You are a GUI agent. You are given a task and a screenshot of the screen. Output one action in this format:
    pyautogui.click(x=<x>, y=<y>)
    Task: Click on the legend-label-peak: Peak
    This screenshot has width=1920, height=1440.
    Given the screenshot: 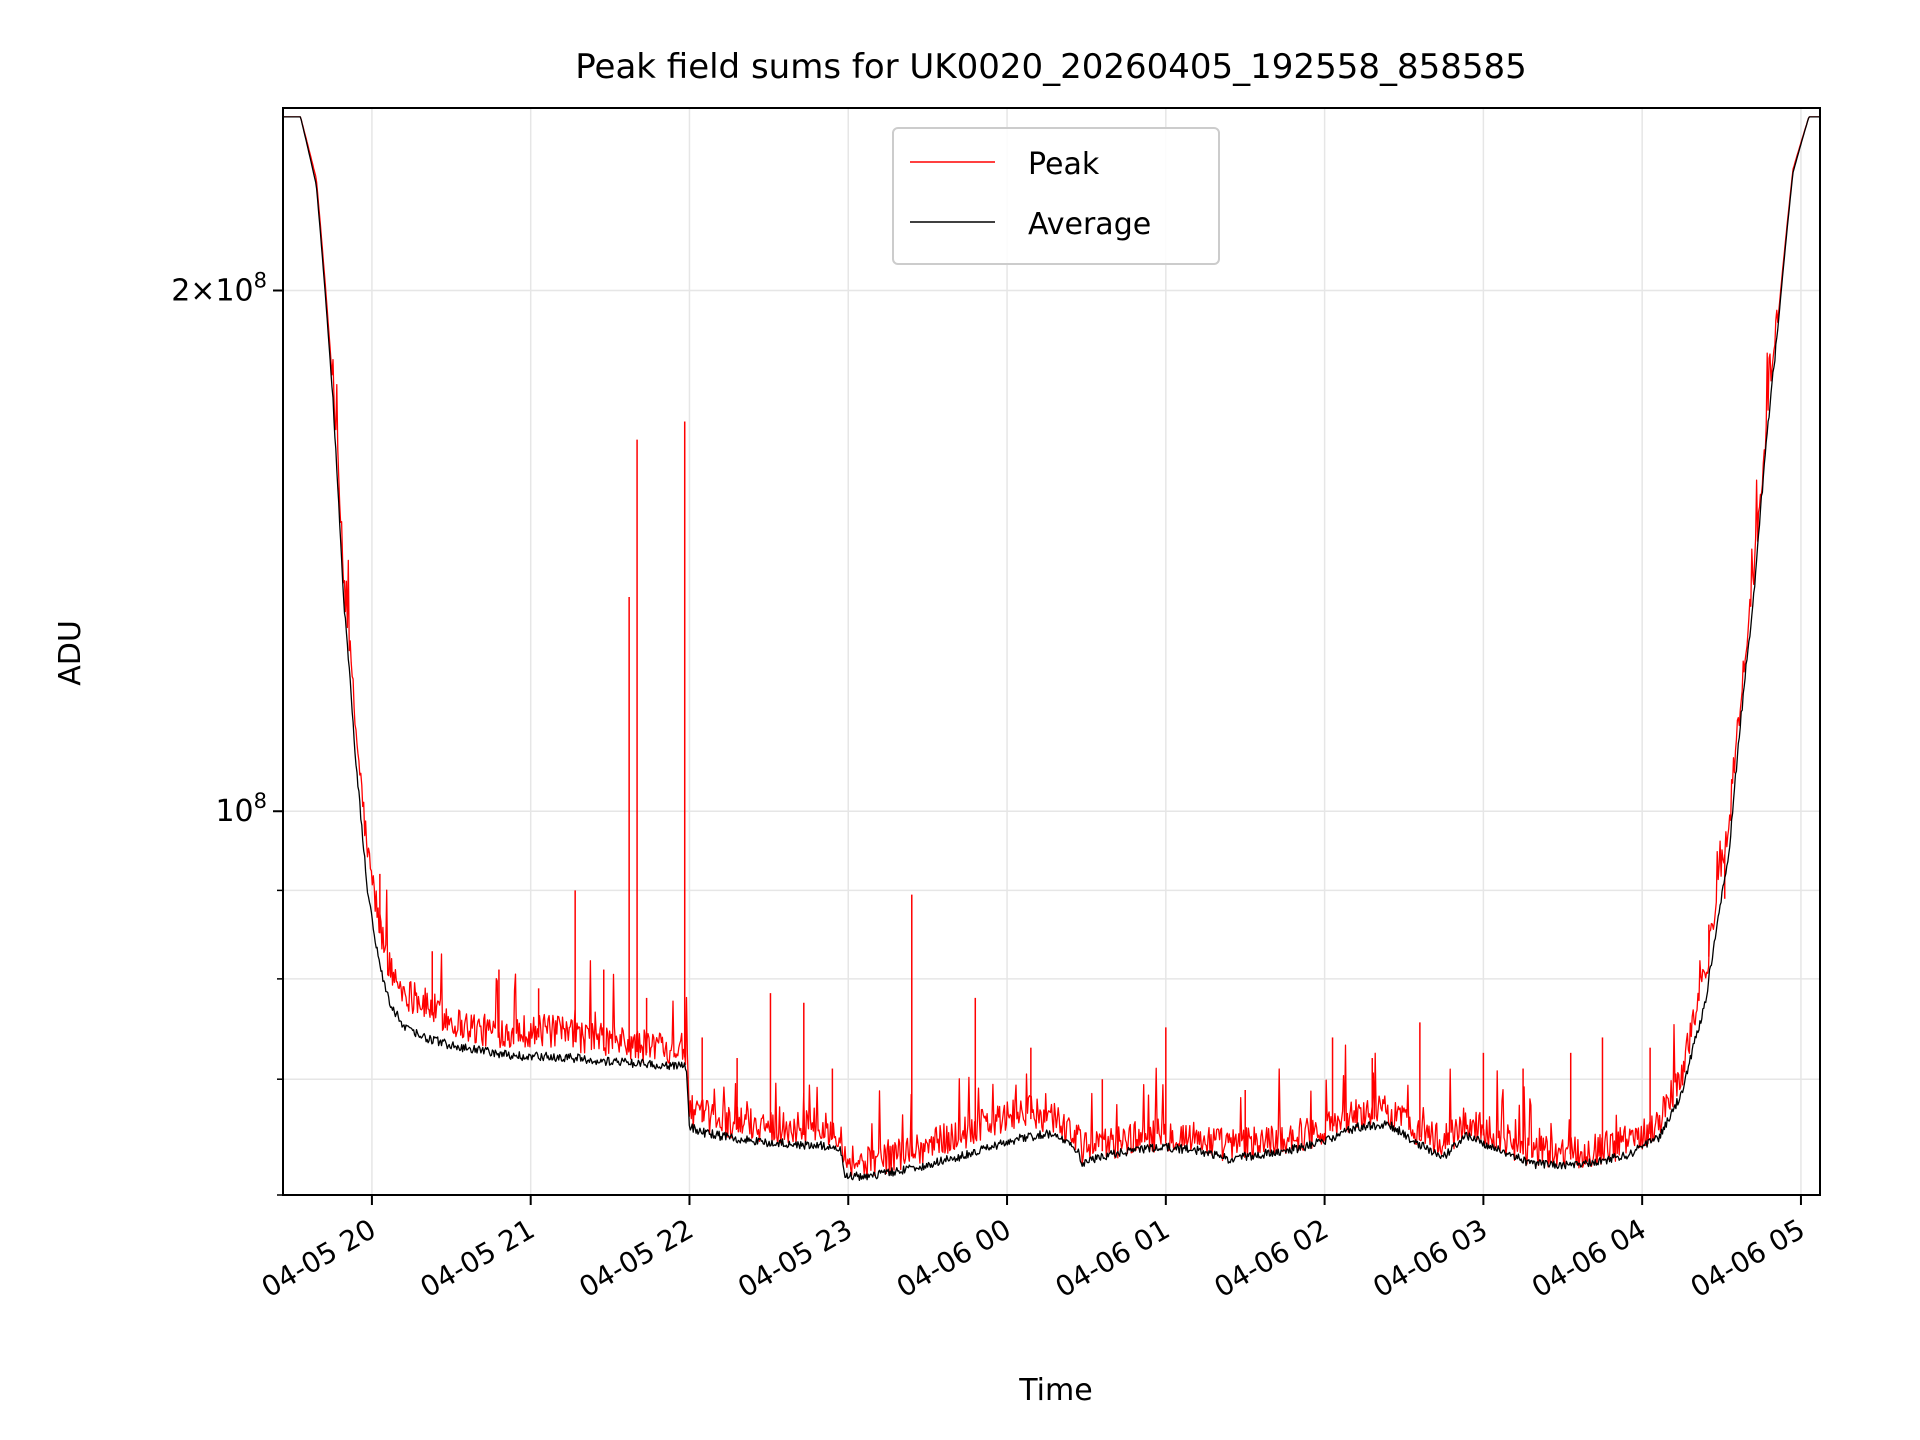 What is the action you would take?
    pyautogui.click(x=1064, y=164)
    